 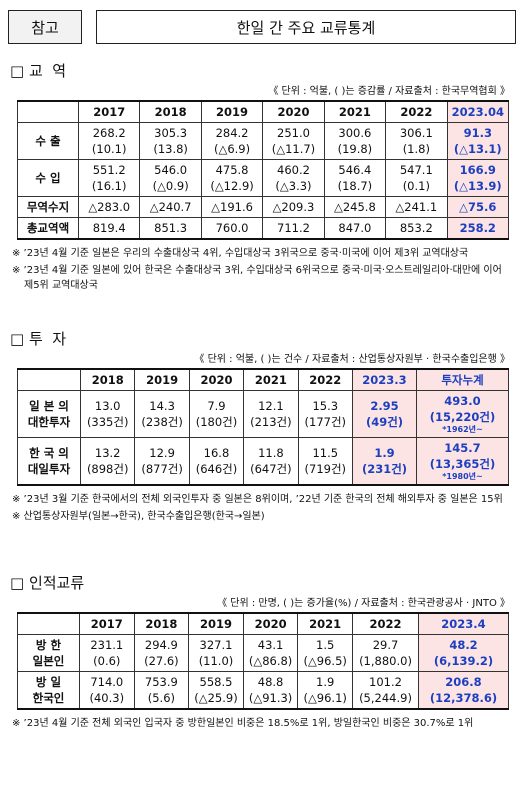 What do you see at coordinates (462, 379) in the screenshot?
I see `column-header: 투자누계` at bounding box center [462, 379].